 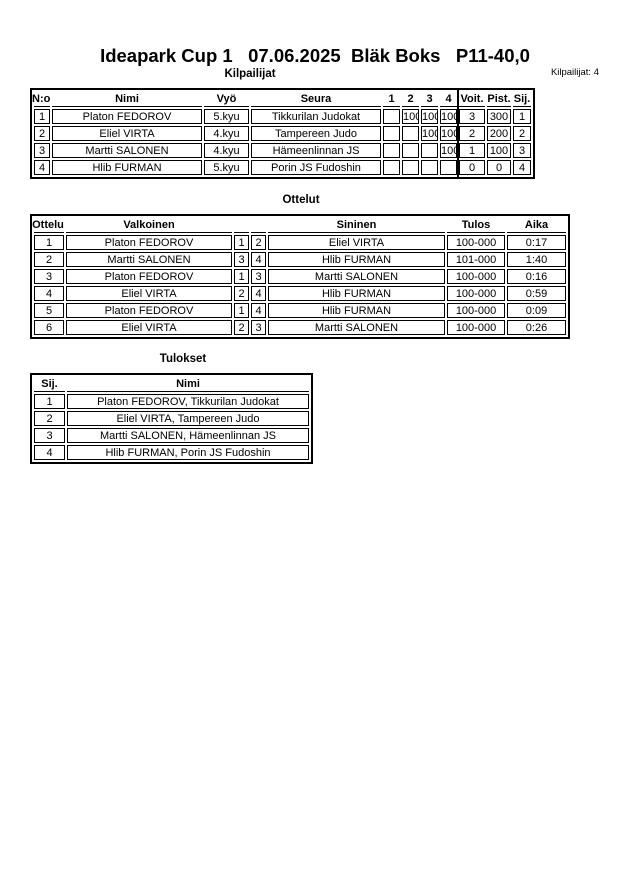 I want to click on cell-match-no: 1, so click(x=49, y=242).